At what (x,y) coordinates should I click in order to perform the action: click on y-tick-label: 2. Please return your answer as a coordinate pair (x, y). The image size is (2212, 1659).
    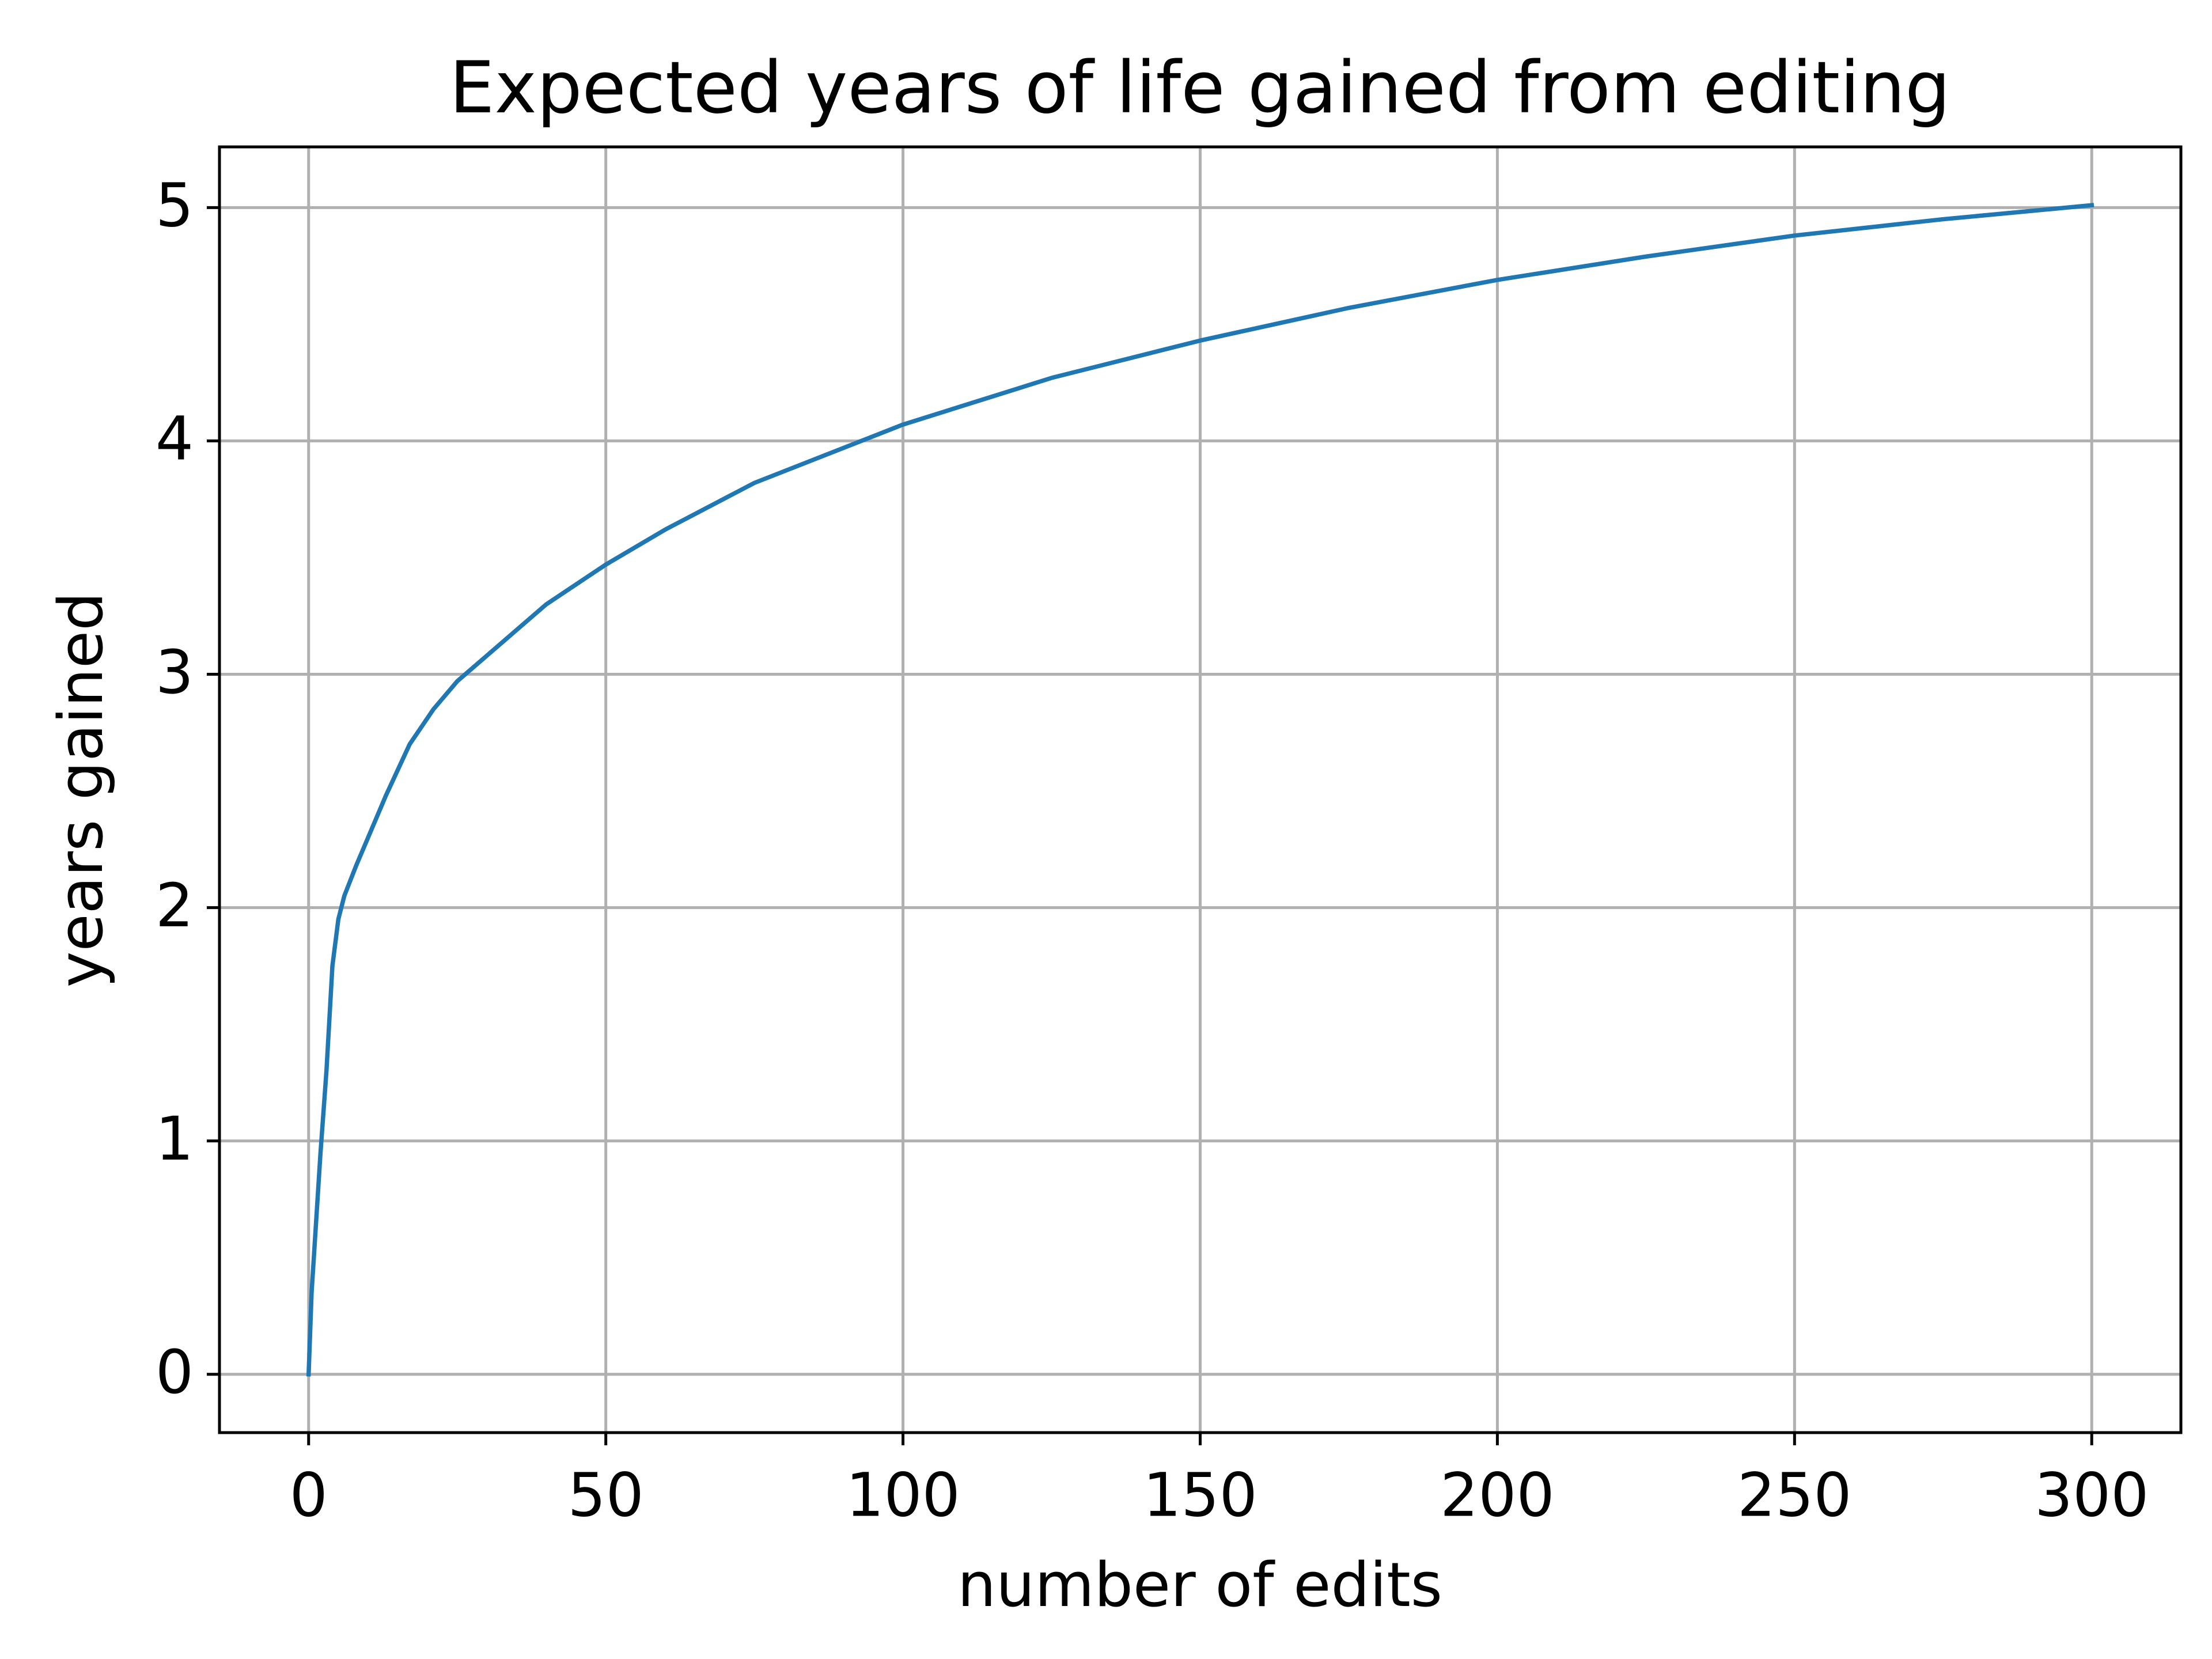
    Looking at the image, I should click on (175, 905).